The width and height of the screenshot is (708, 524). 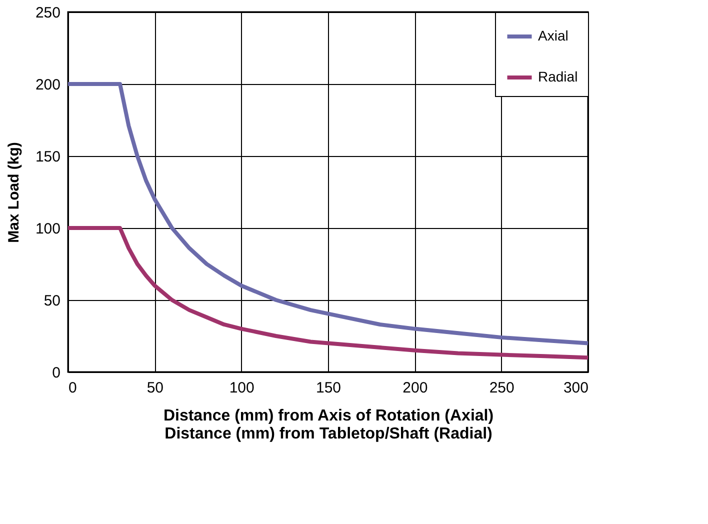 I want to click on y-tick-label: 0, so click(x=56, y=373).